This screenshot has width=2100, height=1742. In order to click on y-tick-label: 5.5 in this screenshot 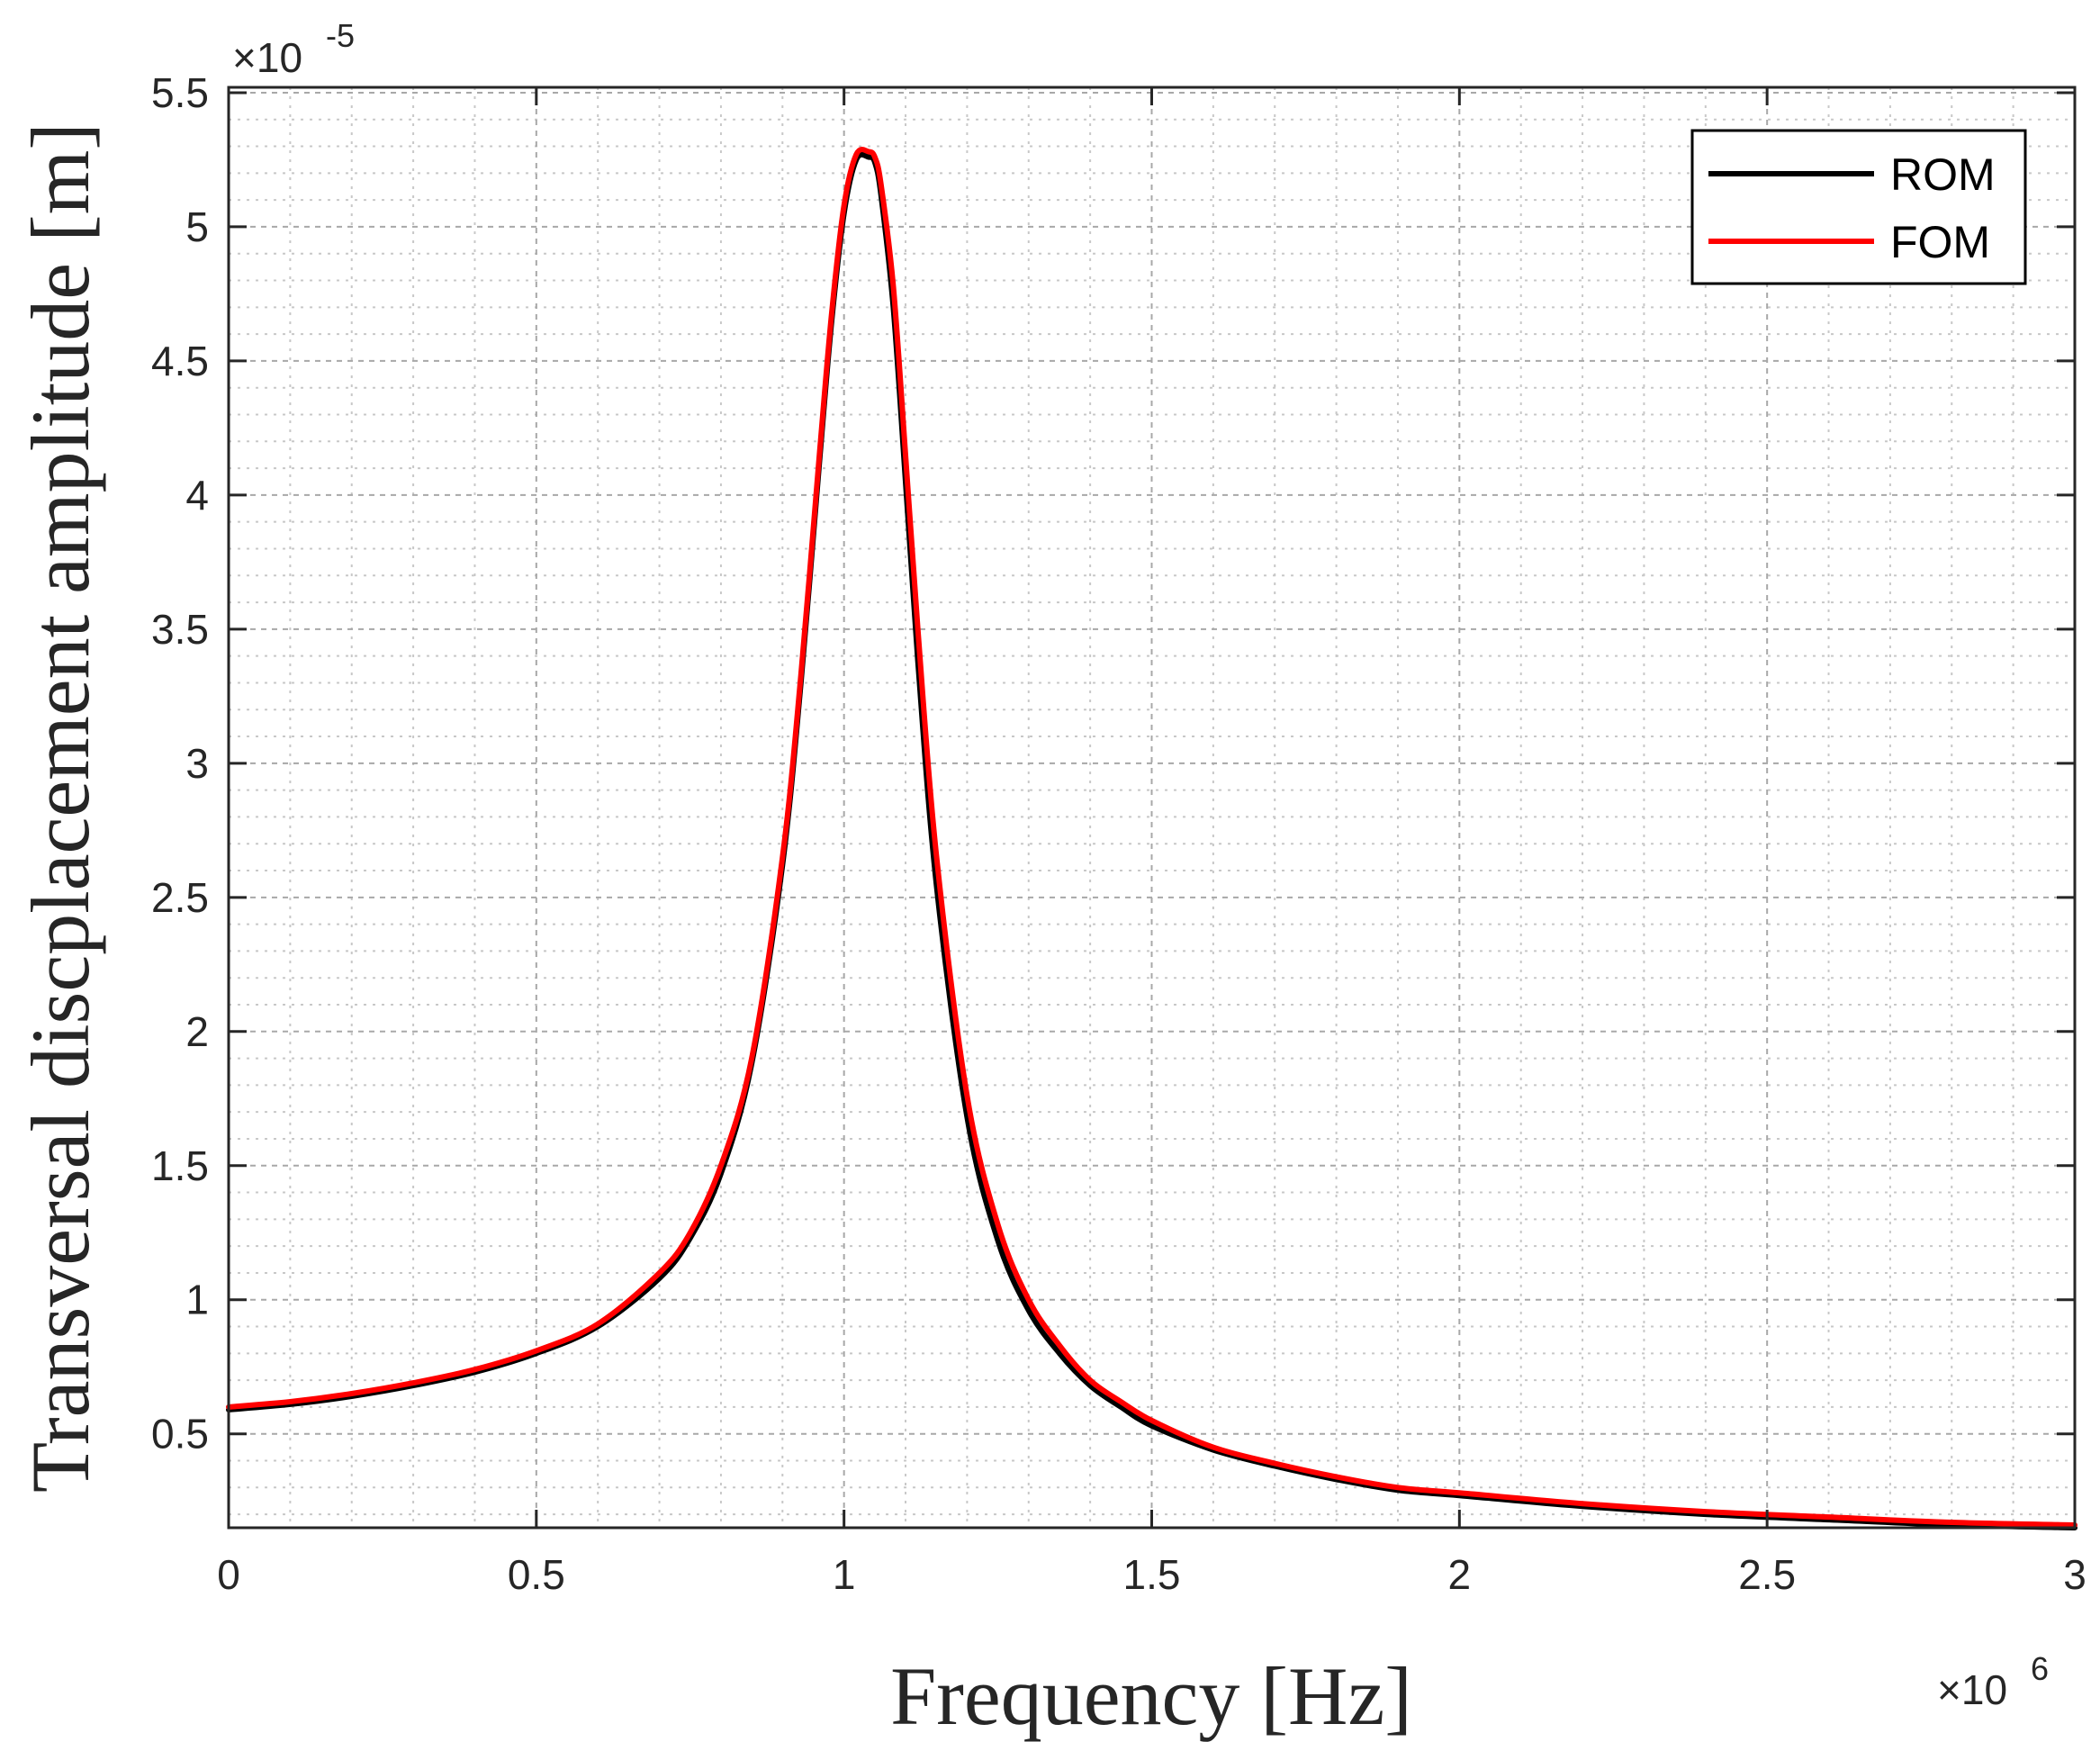, I will do `click(180, 92)`.